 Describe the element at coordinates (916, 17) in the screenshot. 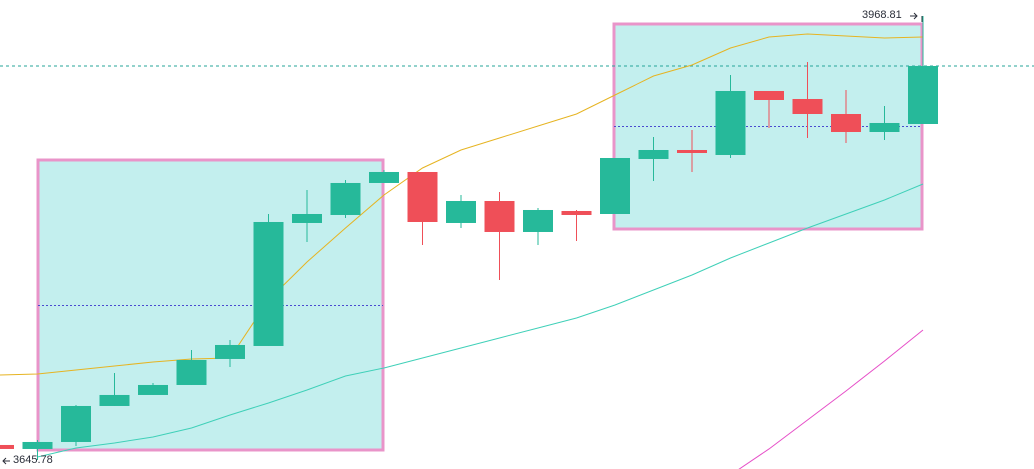

I see `high-arrow` at that location.